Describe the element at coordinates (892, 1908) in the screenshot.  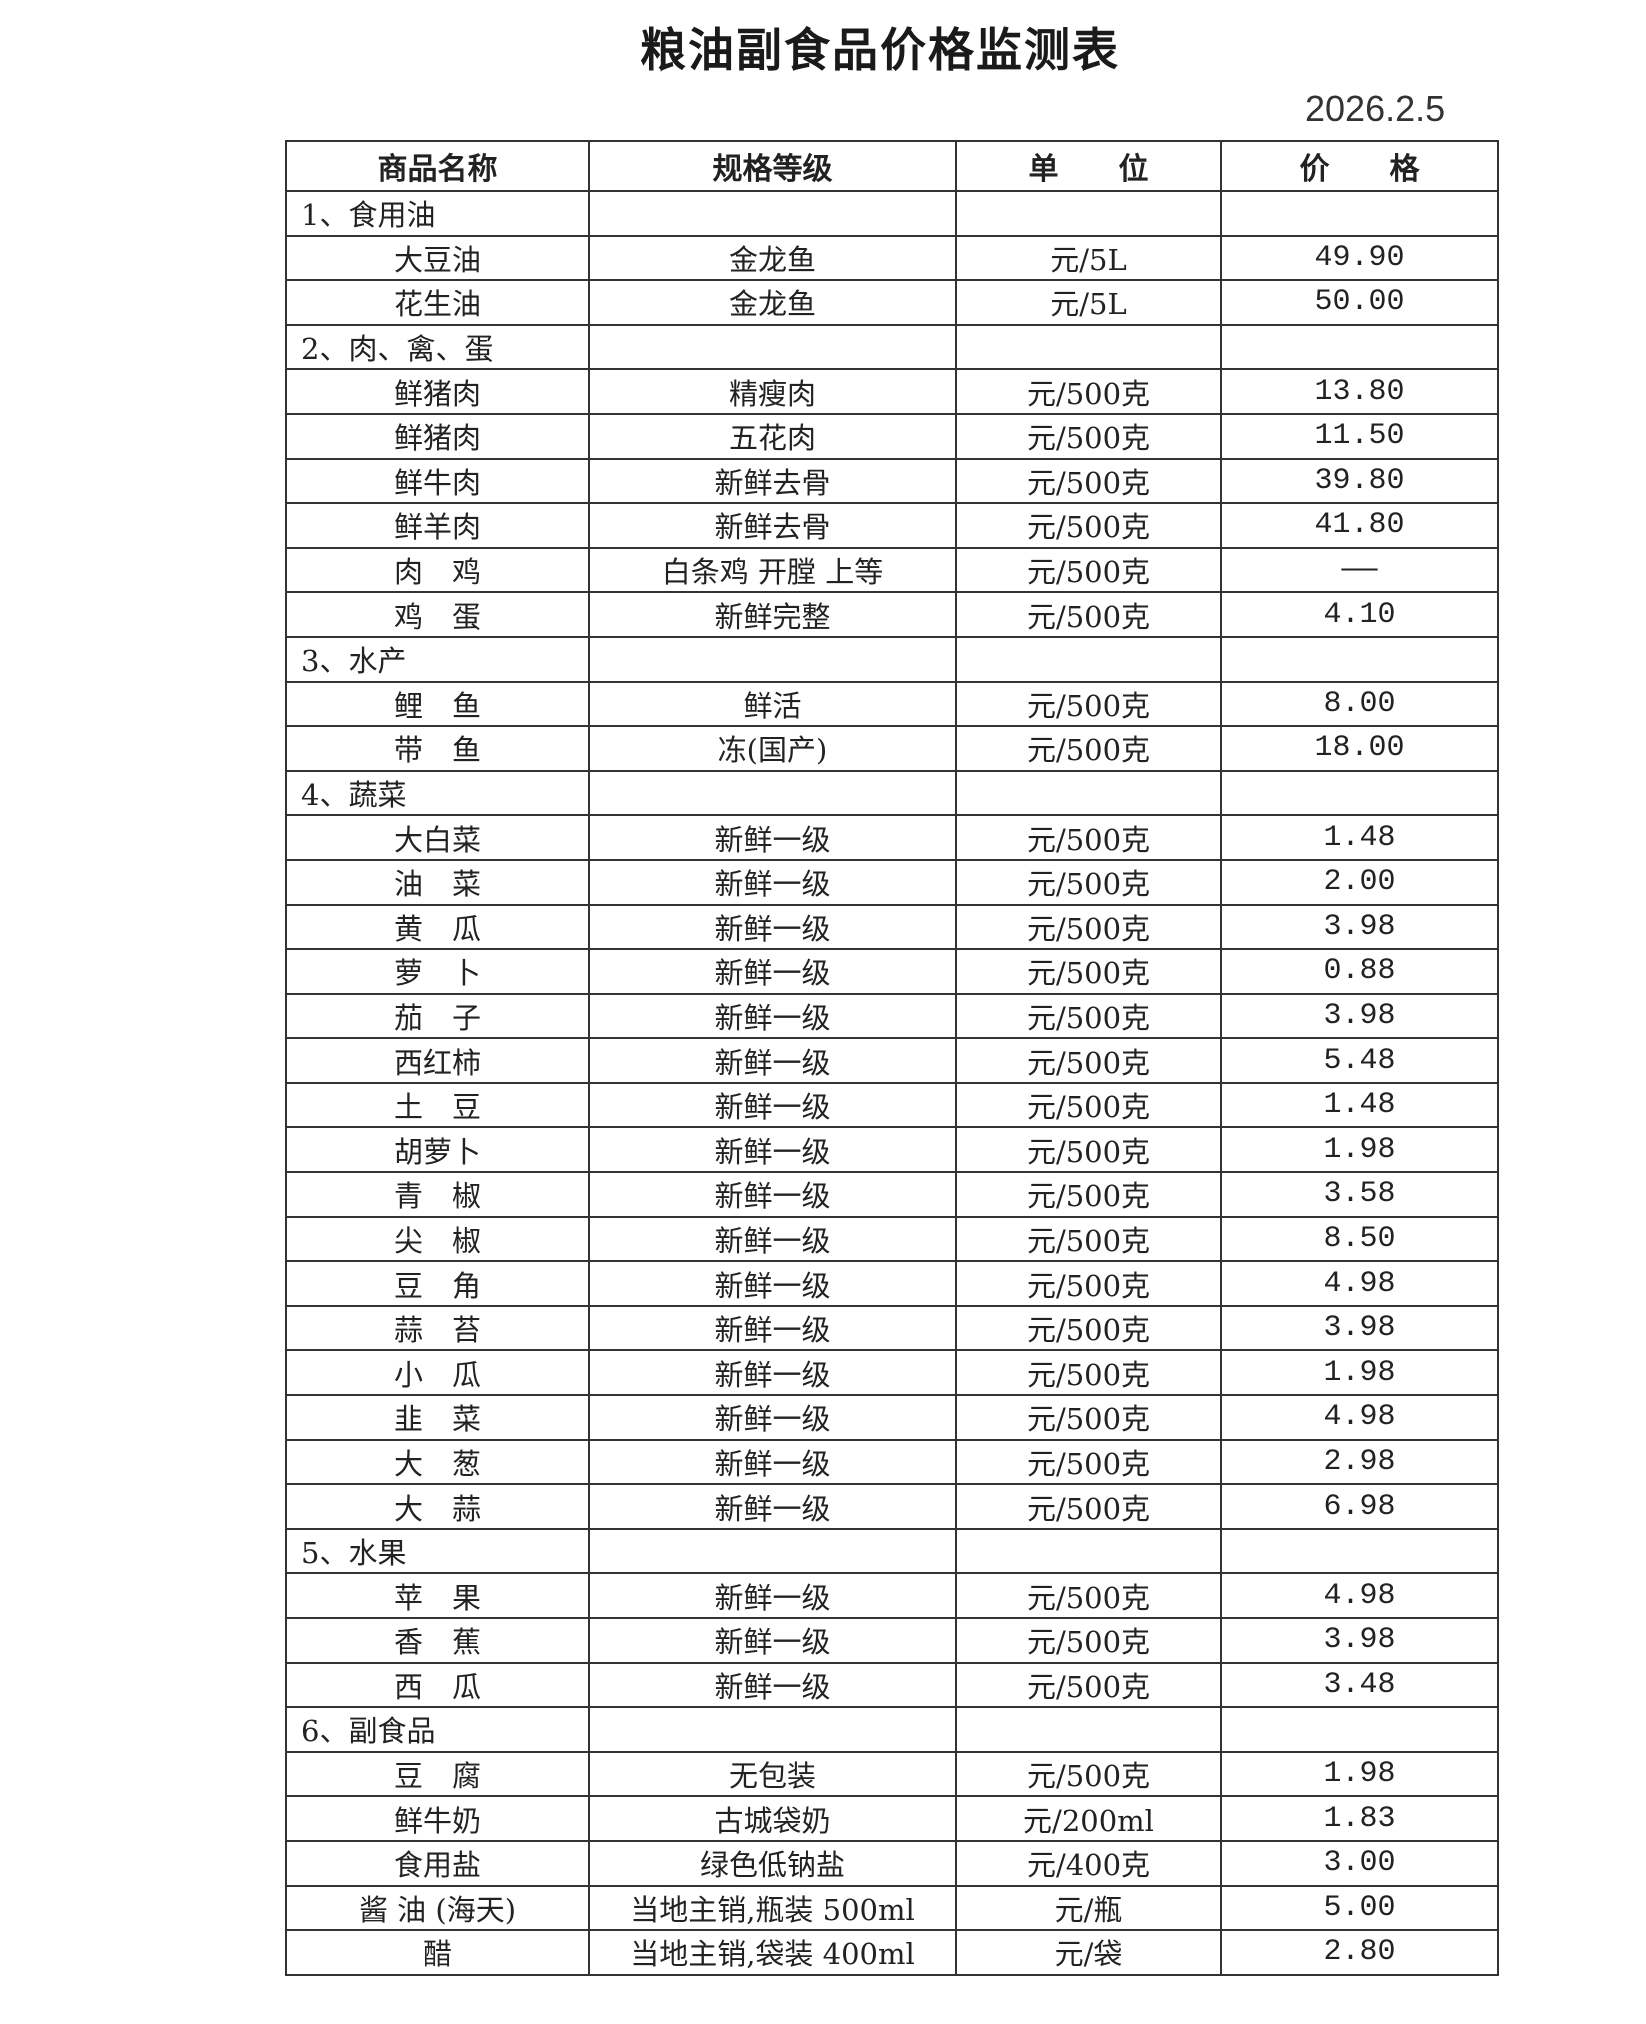
I see `table-row: 酱 油 (海天) 当地主销,瓶装 500ml 元/瓶 5.00` at that location.